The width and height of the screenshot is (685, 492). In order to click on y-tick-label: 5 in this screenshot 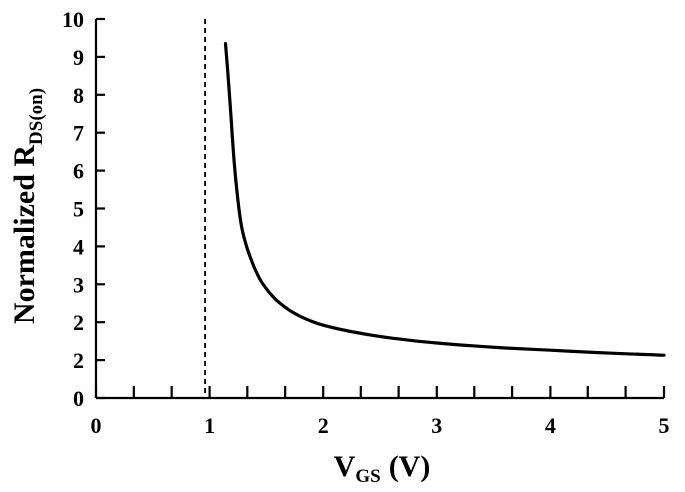, I will do `click(78, 209)`.